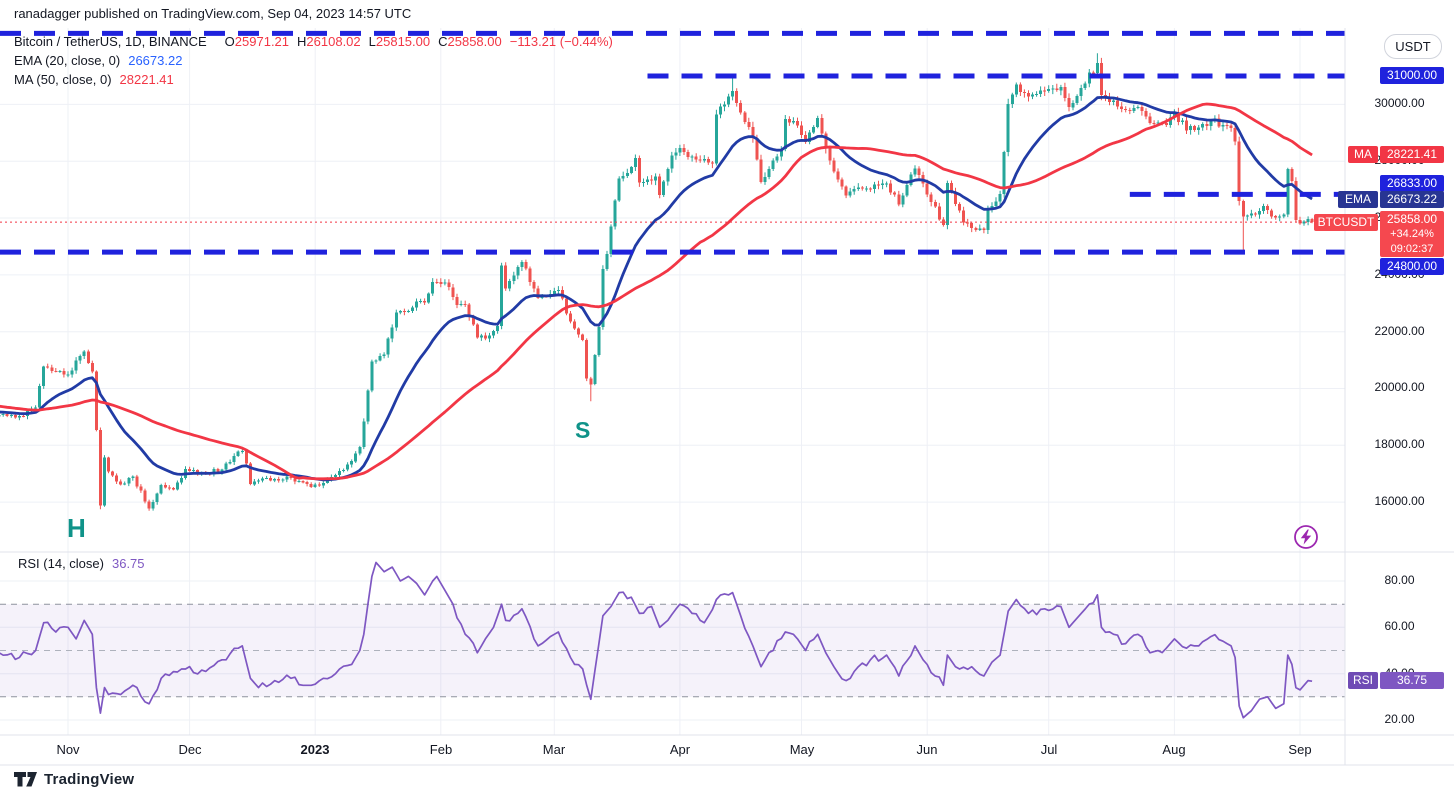  Describe the element at coordinates (927, 749) in the screenshot. I see `time-axis-tick: Jun` at that location.